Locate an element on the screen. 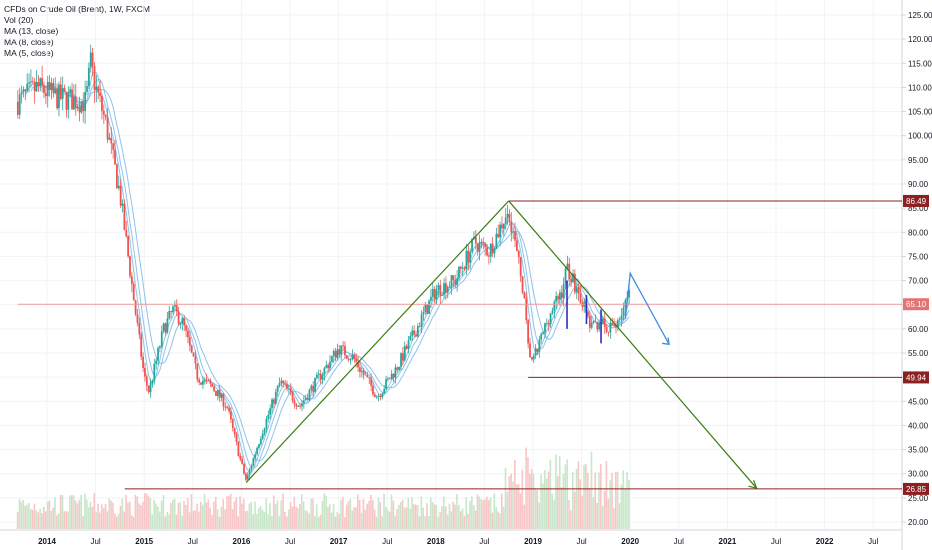 The height and width of the screenshot is (550, 932). y-tick-label: 35.00 is located at coordinates (918, 450).